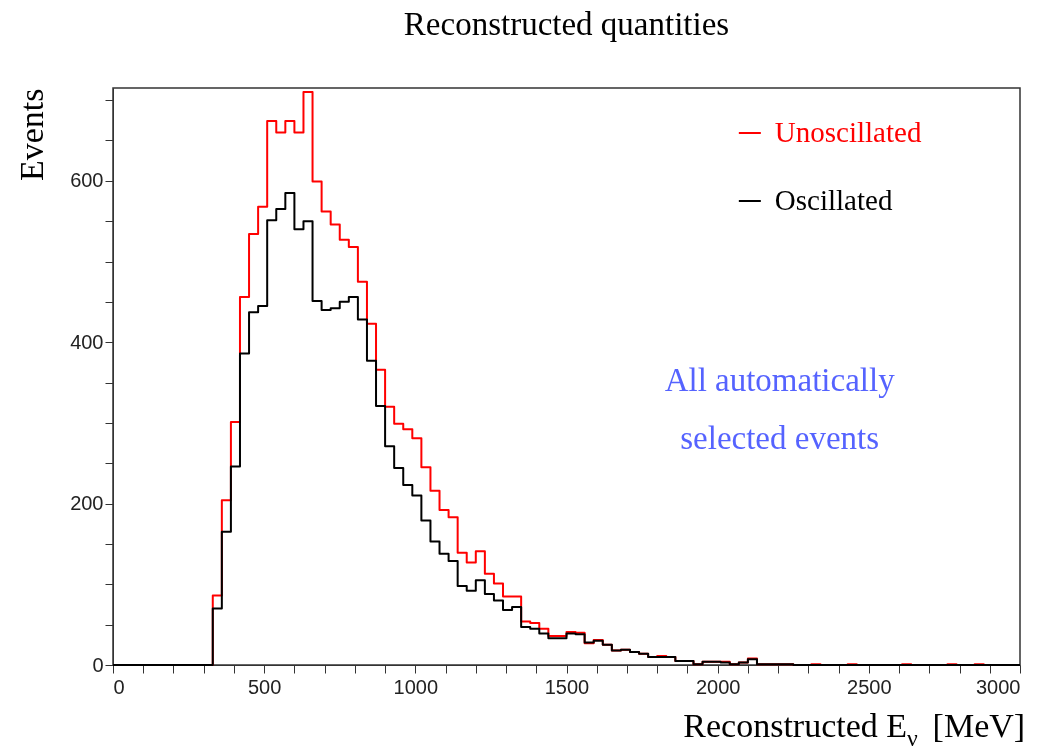 This screenshot has width=1056, height=750. I want to click on y-tick-label: 200, so click(87, 503).